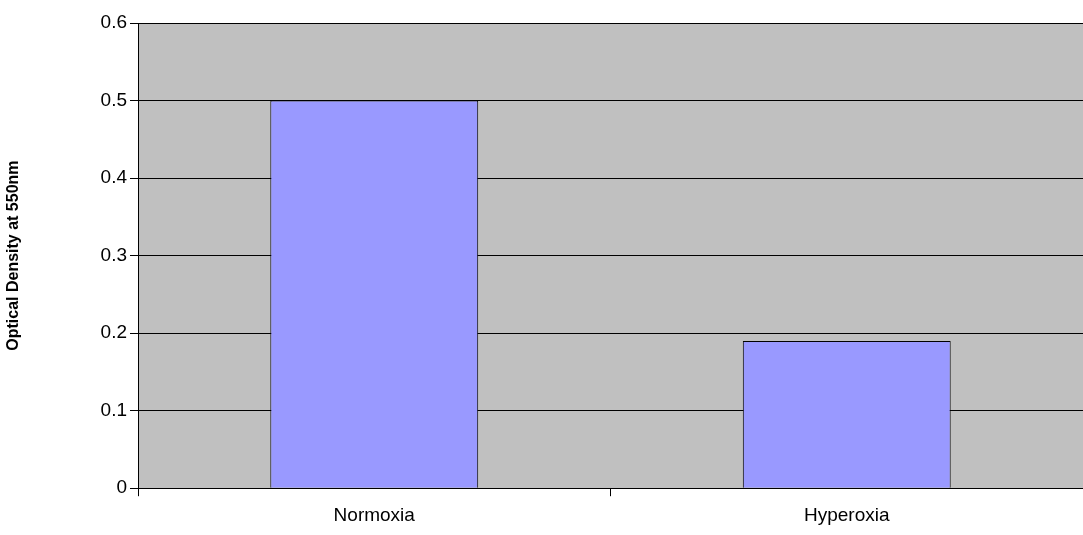  Describe the element at coordinates (113, 254) in the screenshot. I see `y-tick-label: 0.3` at that location.